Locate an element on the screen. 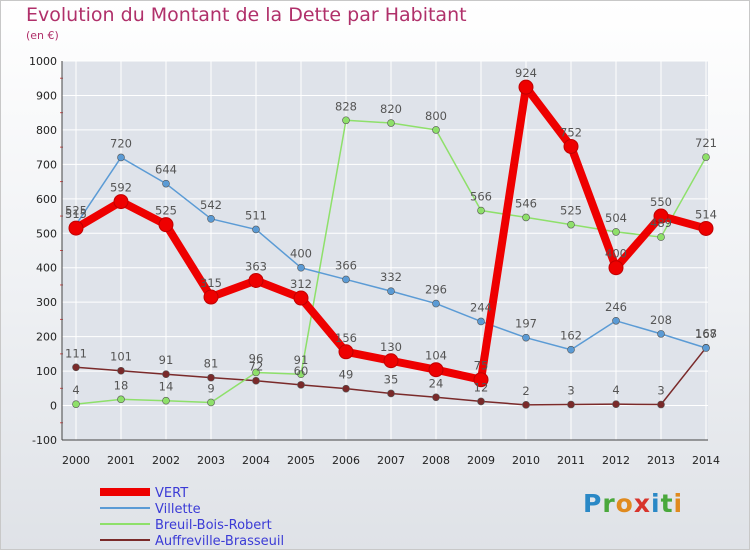 The height and width of the screenshot is (550, 750). data-label: 101 is located at coordinates (121, 357).